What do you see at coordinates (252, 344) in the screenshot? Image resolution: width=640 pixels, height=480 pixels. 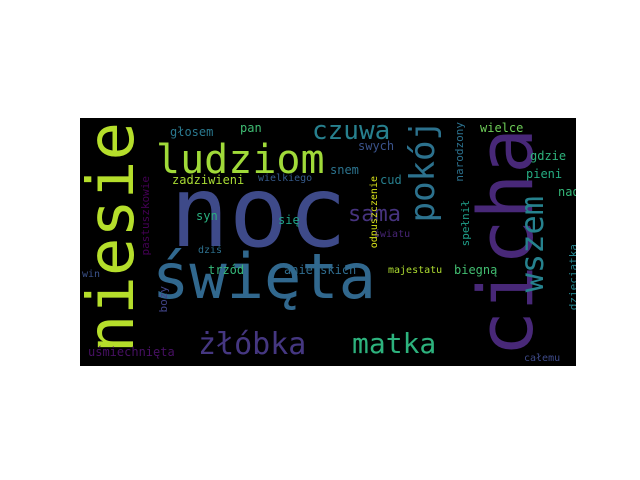 I see `word-zlobka: żłóbka` at bounding box center [252, 344].